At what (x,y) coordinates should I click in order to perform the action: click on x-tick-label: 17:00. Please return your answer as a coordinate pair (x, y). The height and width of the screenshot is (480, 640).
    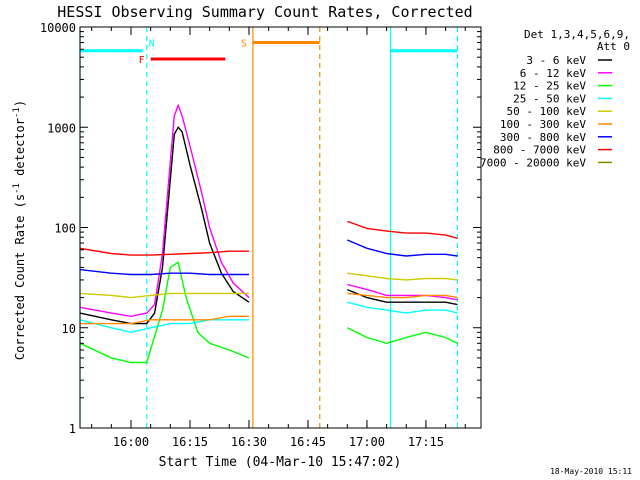
    Looking at the image, I should click on (367, 442).